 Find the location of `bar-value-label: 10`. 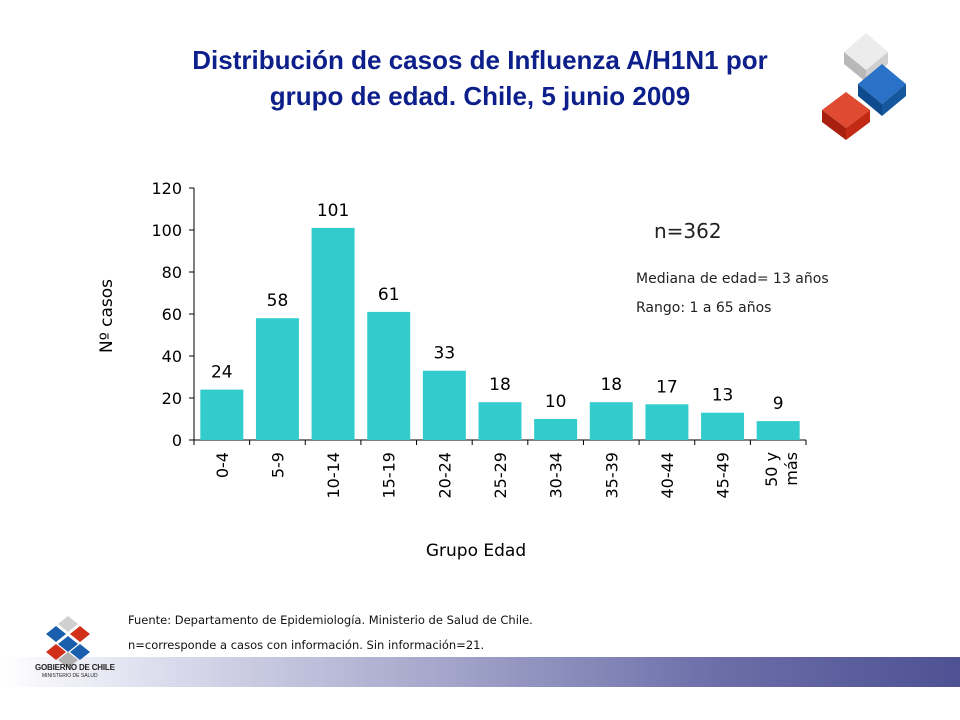

bar-value-label: 10 is located at coordinates (556, 402).